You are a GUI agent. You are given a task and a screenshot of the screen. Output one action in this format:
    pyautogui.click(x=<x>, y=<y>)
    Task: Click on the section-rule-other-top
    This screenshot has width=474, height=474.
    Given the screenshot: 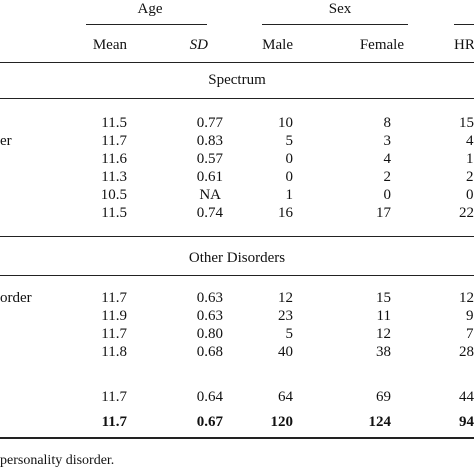 What is the action you would take?
    pyautogui.click(x=237, y=236)
    